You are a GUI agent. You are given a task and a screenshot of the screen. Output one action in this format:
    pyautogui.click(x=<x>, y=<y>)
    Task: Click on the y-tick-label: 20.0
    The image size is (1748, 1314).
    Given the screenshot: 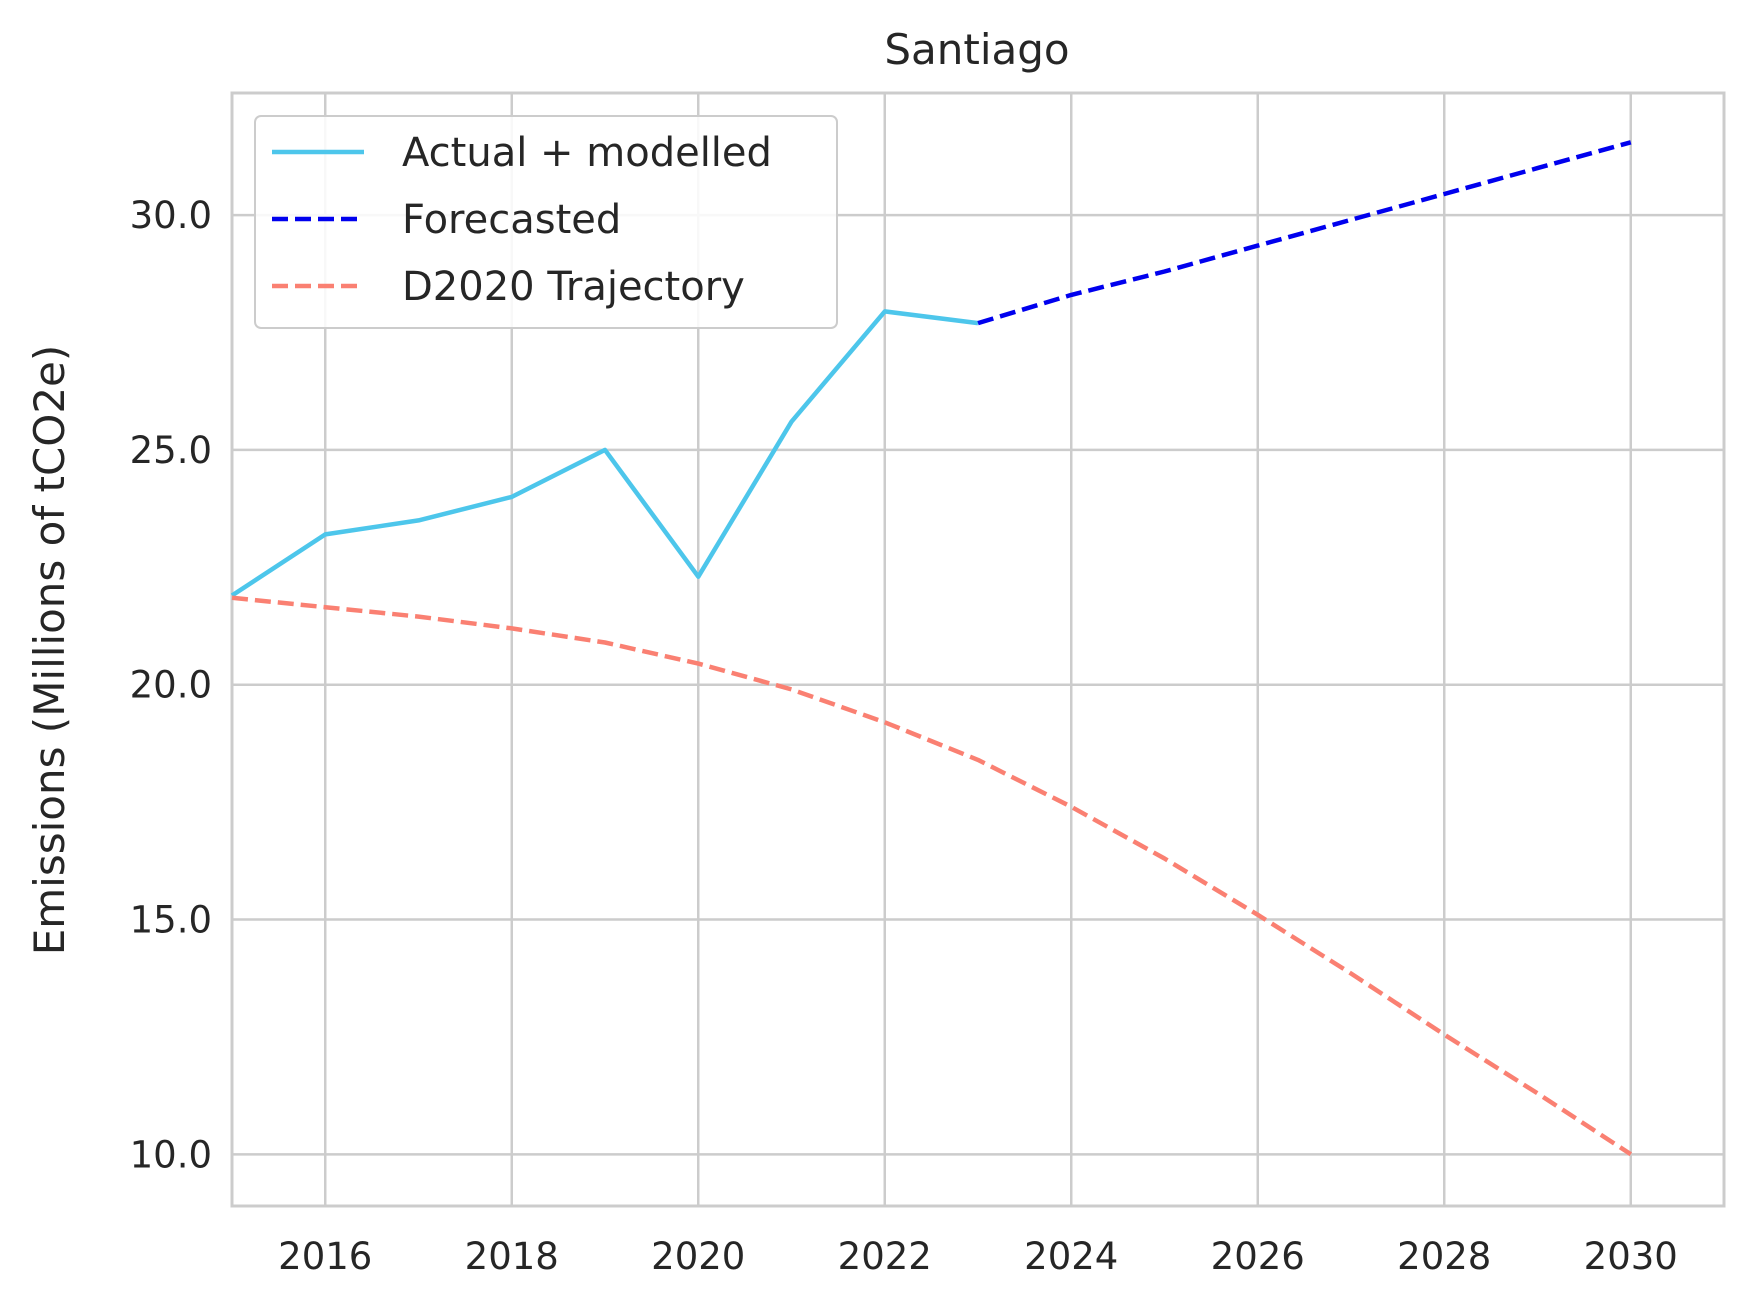 What is the action you would take?
    pyautogui.click(x=171, y=685)
    